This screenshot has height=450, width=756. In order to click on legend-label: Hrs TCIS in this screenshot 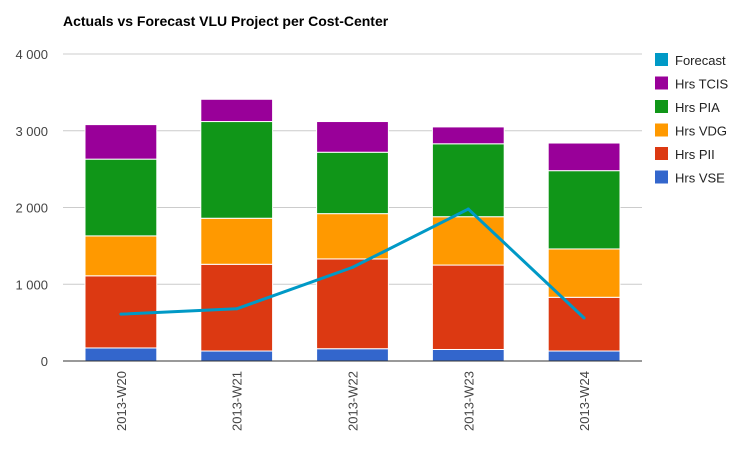, I will do `click(702, 84)`.